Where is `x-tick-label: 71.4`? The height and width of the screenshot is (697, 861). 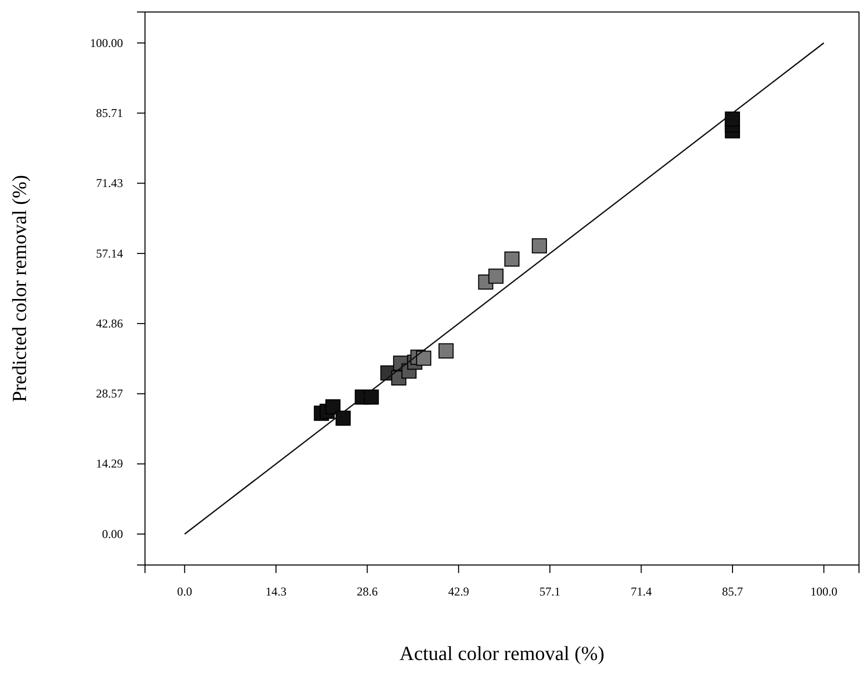 x-tick-label: 71.4 is located at coordinates (641, 591).